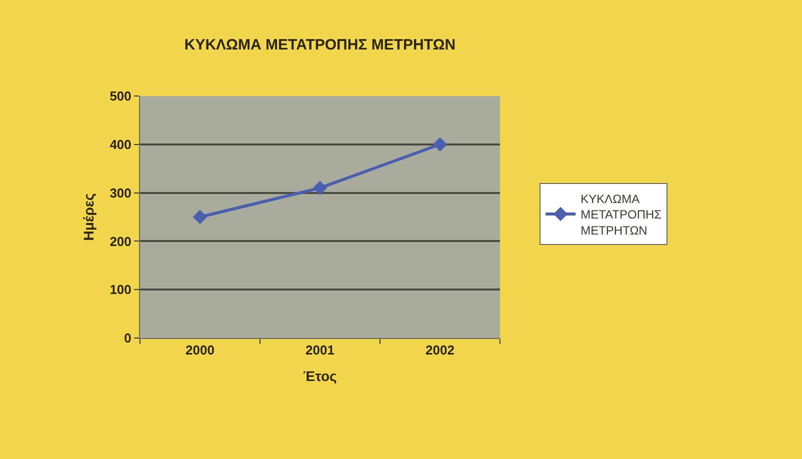 The height and width of the screenshot is (459, 802). What do you see at coordinates (121, 96) in the screenshot?
I see `y-tick-label: 500` at bounding box center [121, 96].